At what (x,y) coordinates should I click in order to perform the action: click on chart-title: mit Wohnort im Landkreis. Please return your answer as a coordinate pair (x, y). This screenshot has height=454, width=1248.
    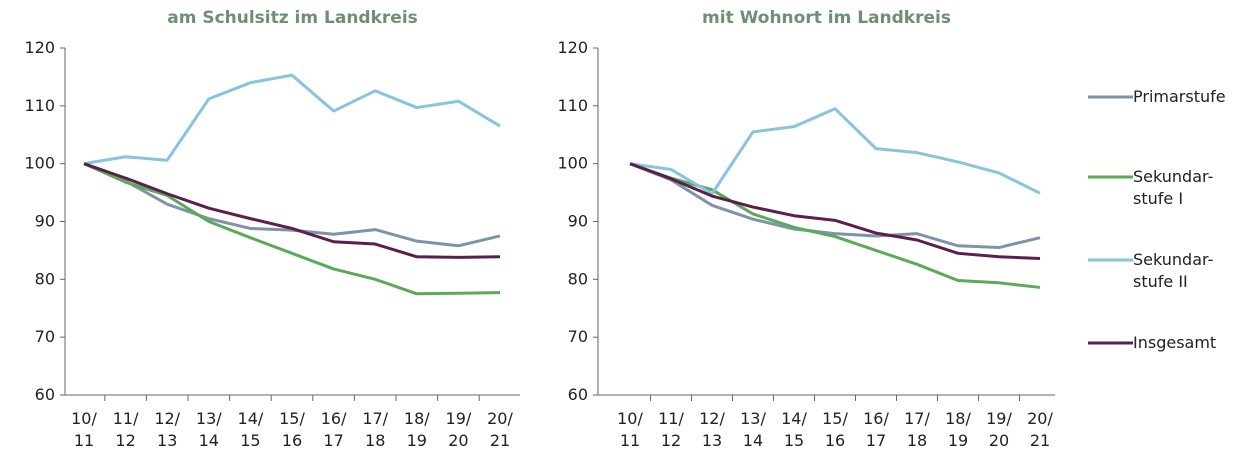
    Looking at the image, I should click on (826, 18).